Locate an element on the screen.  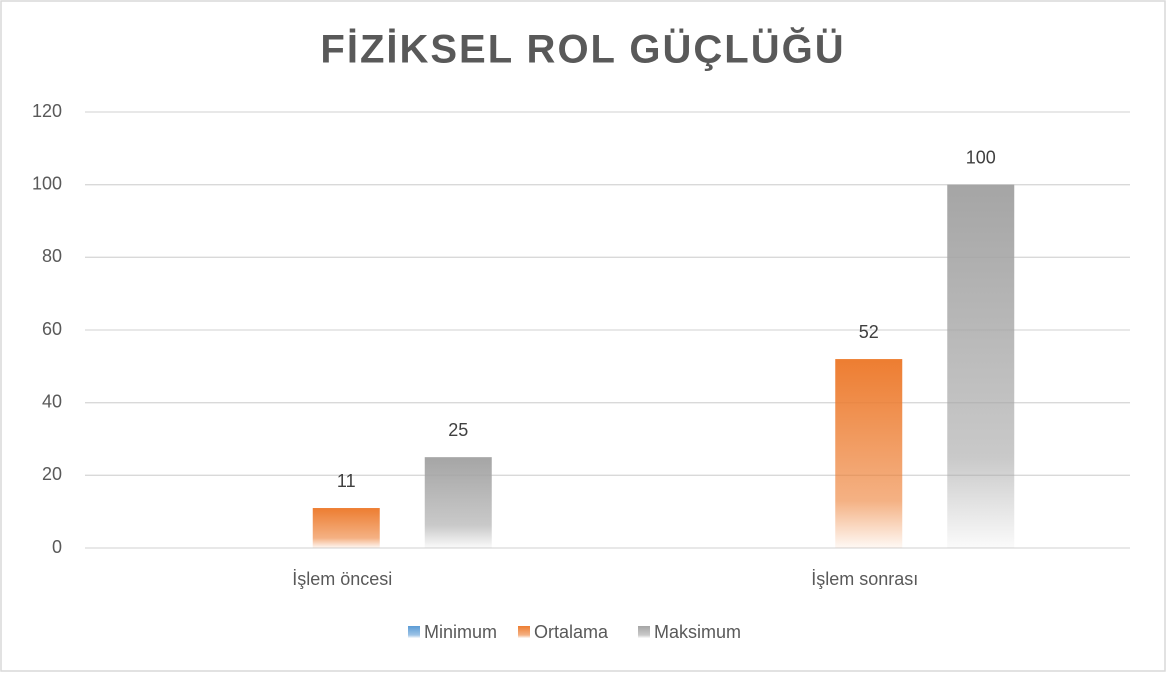
legend-label: Maksimum is located at coordinates (697, 632).